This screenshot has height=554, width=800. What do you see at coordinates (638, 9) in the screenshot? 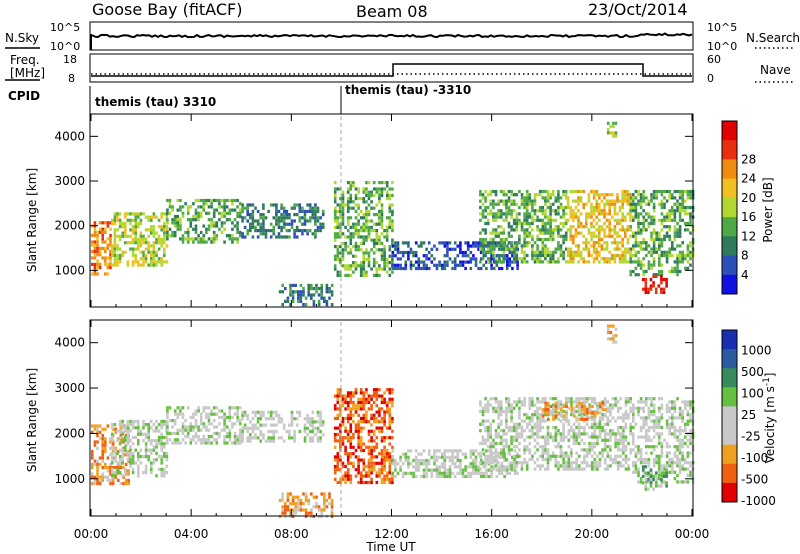
I see `date-title: 23/Oct/2014` at bounding box center [638, 9].